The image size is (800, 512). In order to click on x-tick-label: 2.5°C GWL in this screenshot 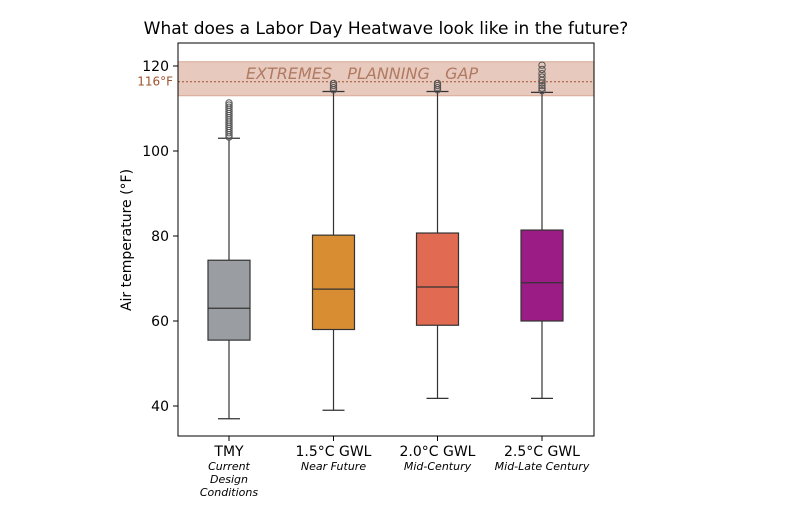, I will do `click(542, 452)`.